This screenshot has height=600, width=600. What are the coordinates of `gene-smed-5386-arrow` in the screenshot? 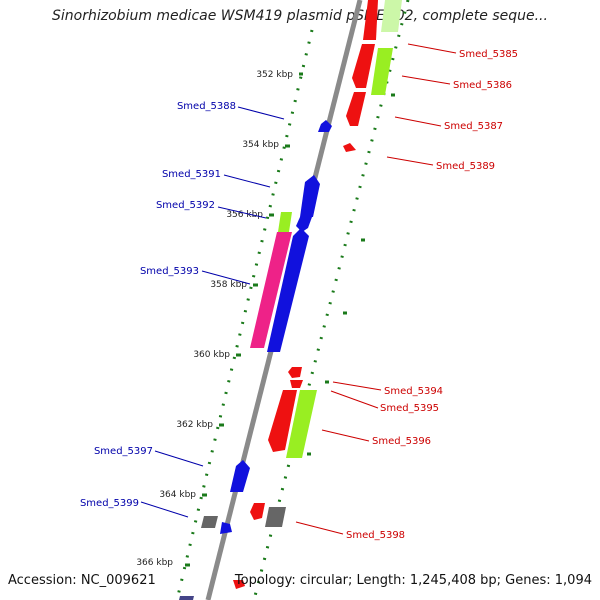 It's located at (363, 66).